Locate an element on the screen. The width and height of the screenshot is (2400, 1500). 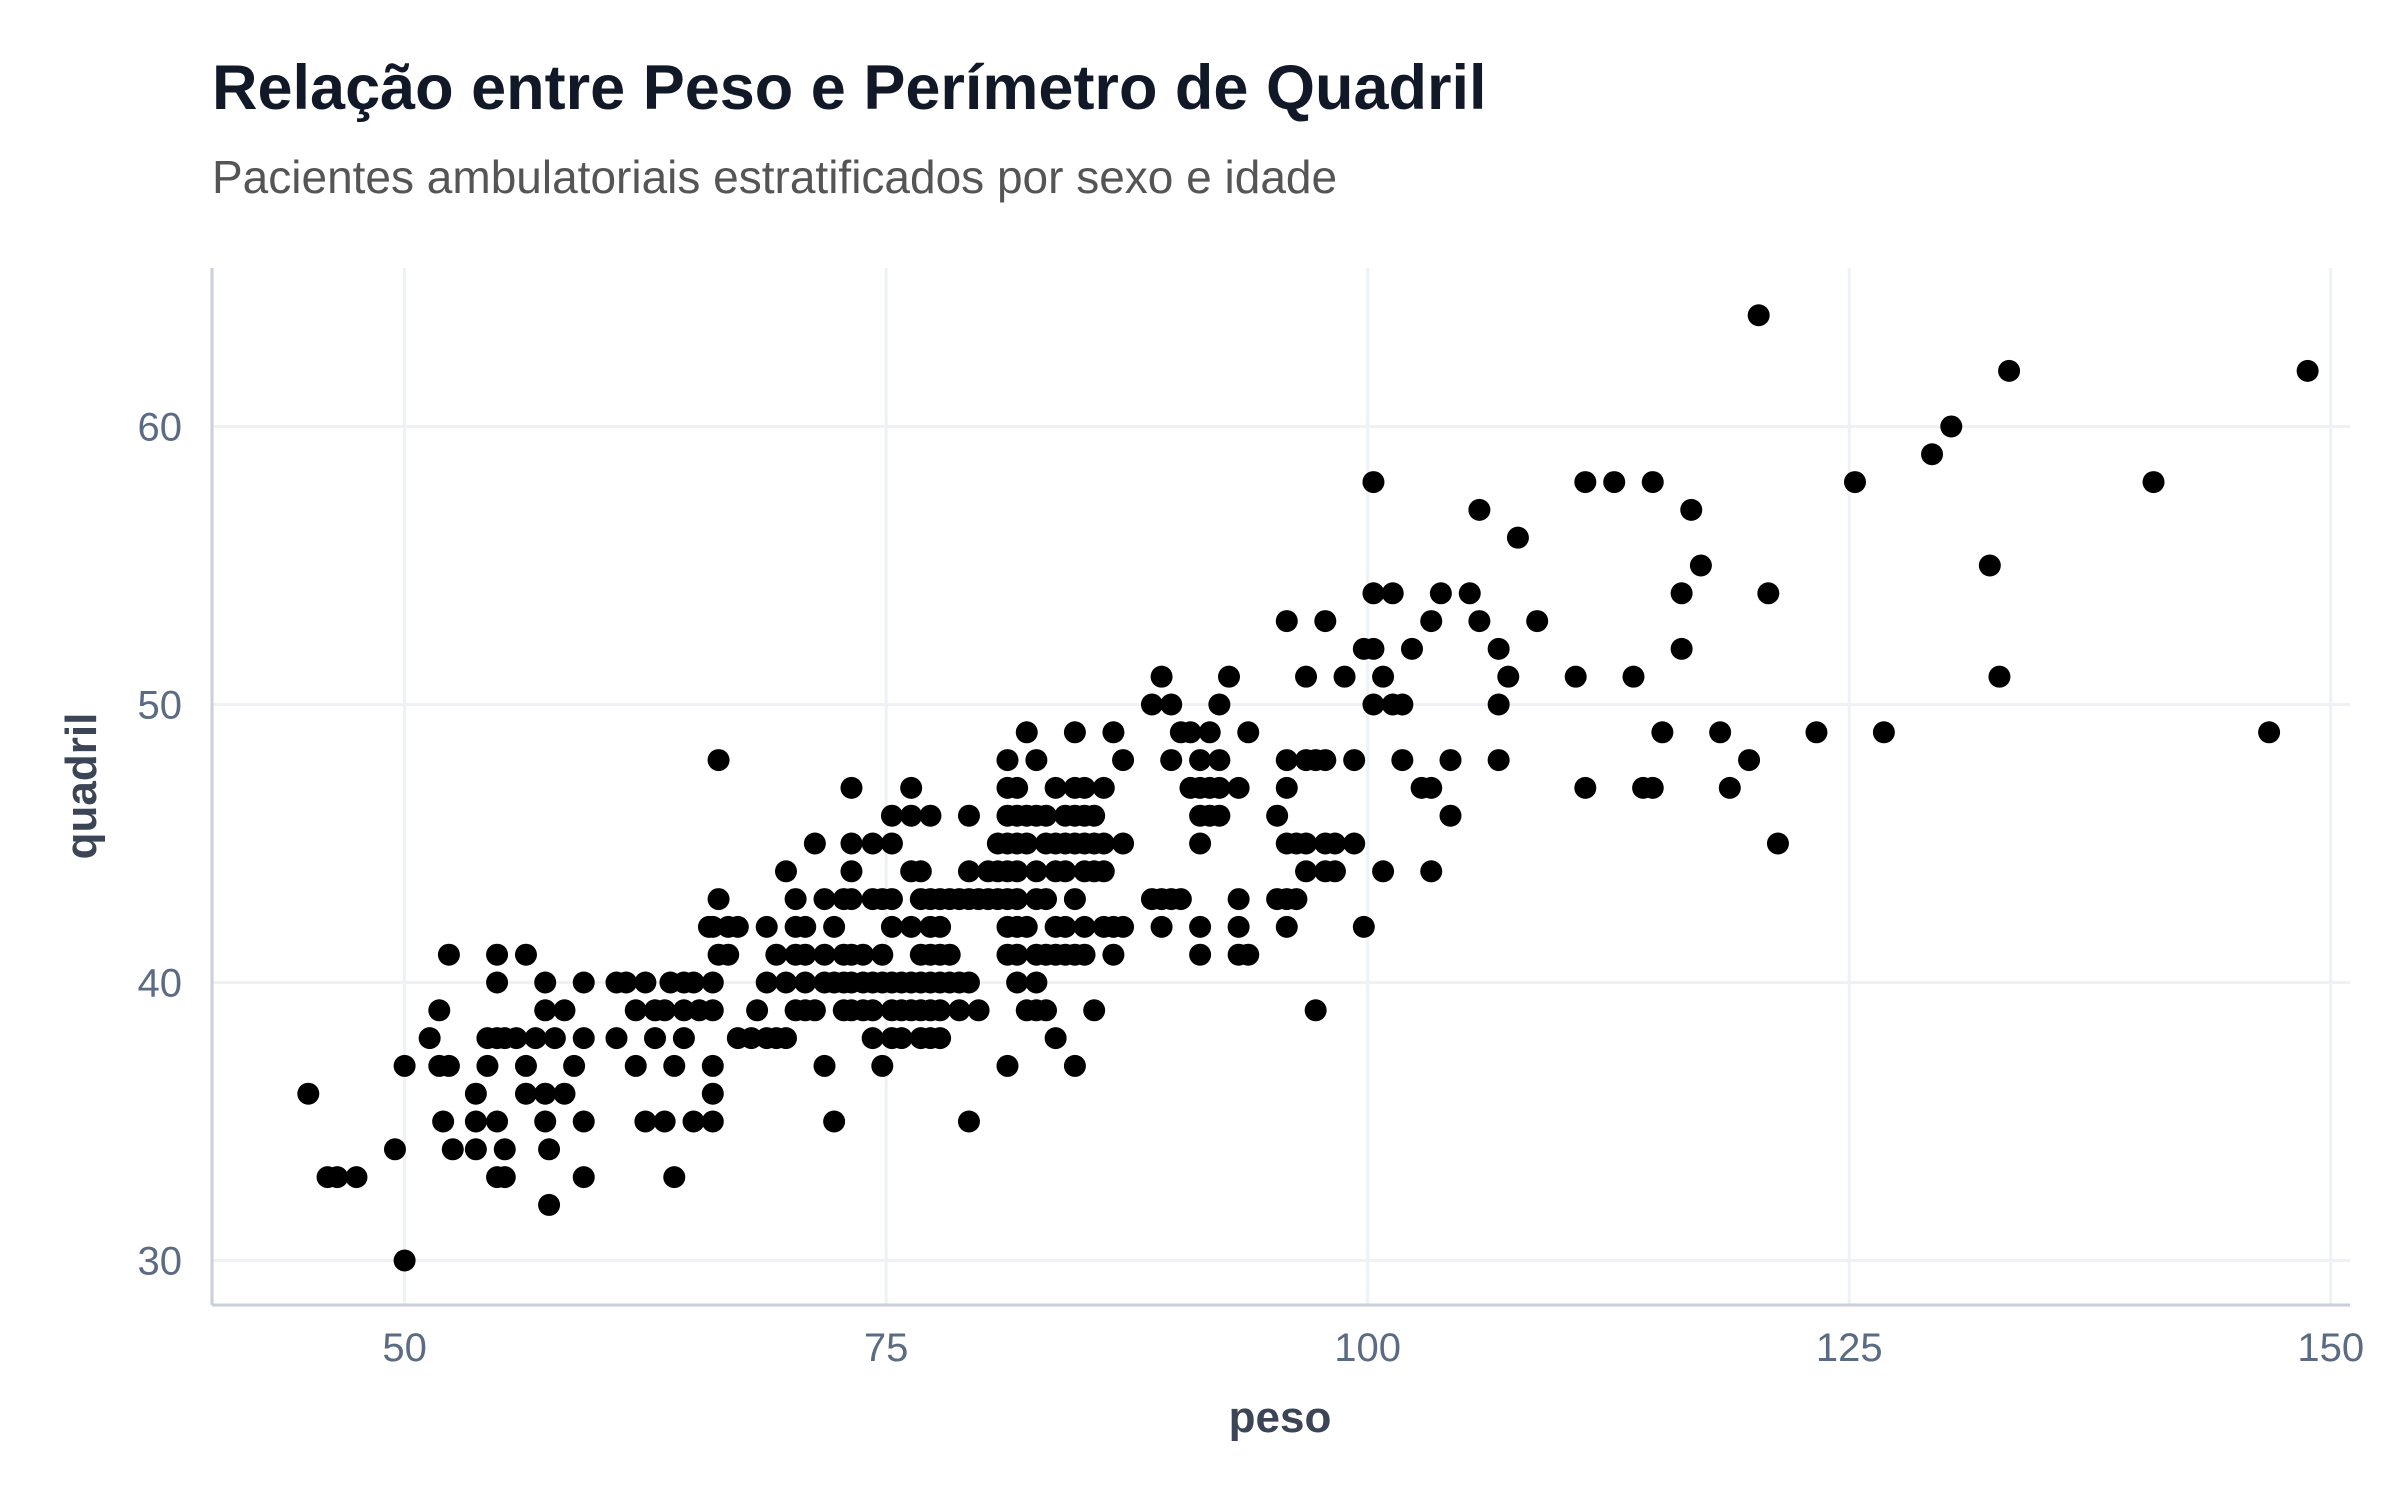
x-tick-label: 150 is located at coordinates (2330, 1348).